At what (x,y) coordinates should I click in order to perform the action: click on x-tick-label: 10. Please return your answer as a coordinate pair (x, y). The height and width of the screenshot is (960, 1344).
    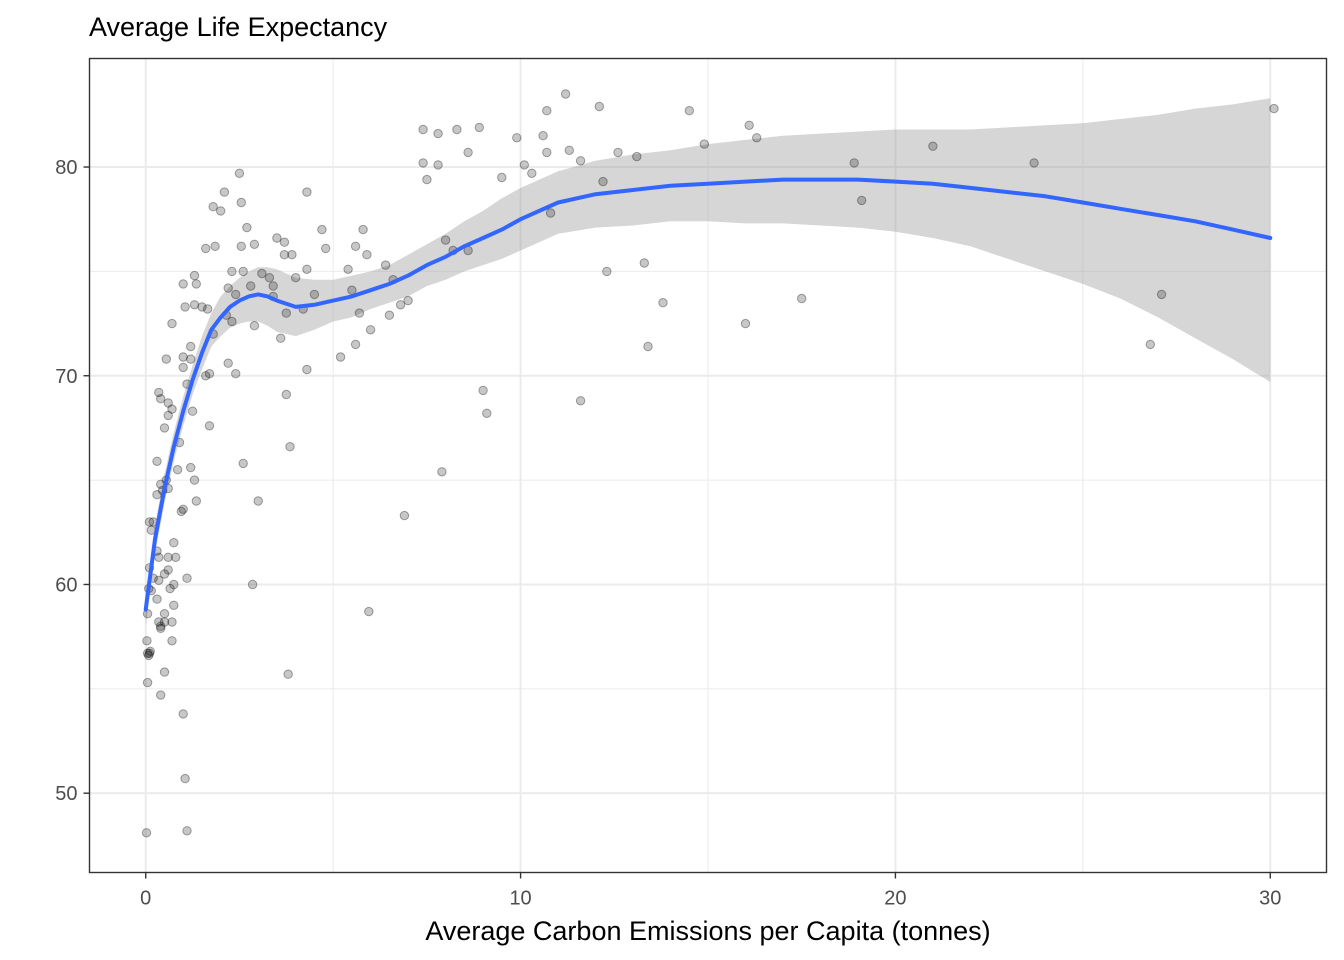
    Looking at the image, I should click on (520, 899).